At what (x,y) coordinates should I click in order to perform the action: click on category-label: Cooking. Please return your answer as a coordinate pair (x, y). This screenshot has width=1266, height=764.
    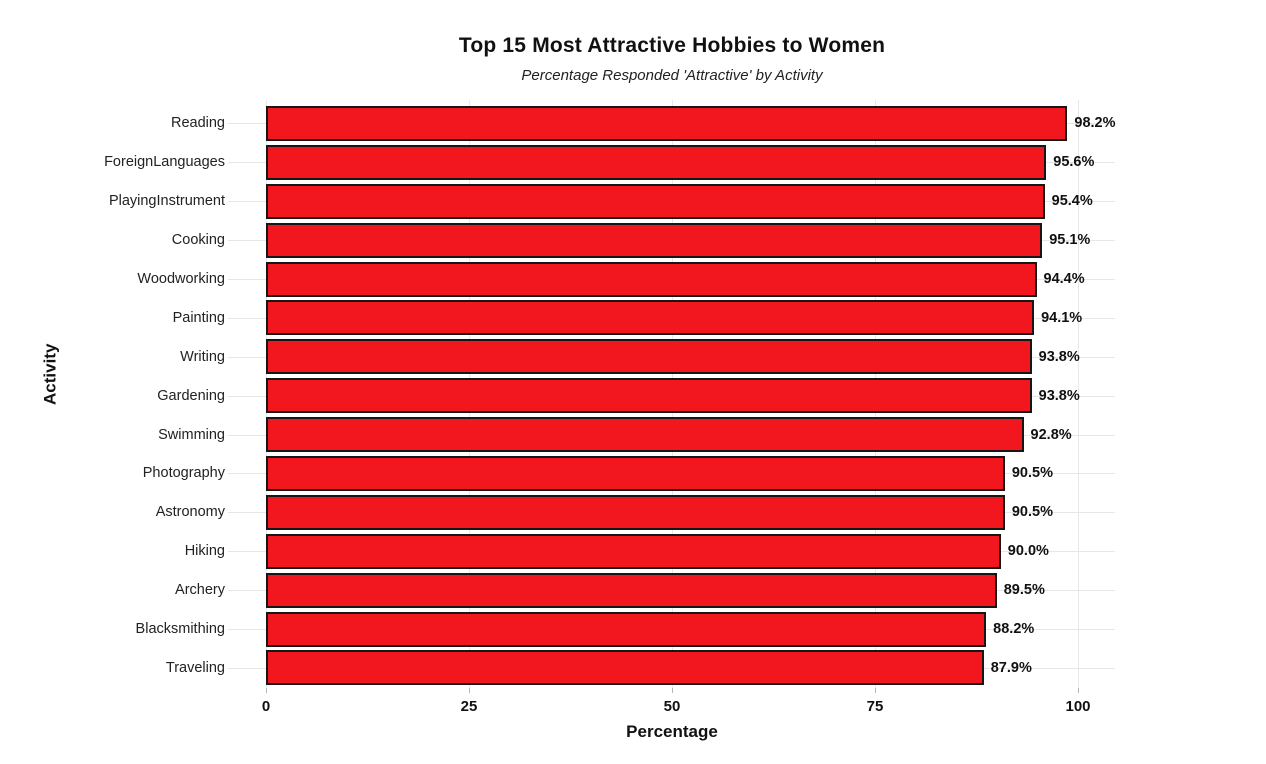
    Looking at the image, I should click on (198, 240).